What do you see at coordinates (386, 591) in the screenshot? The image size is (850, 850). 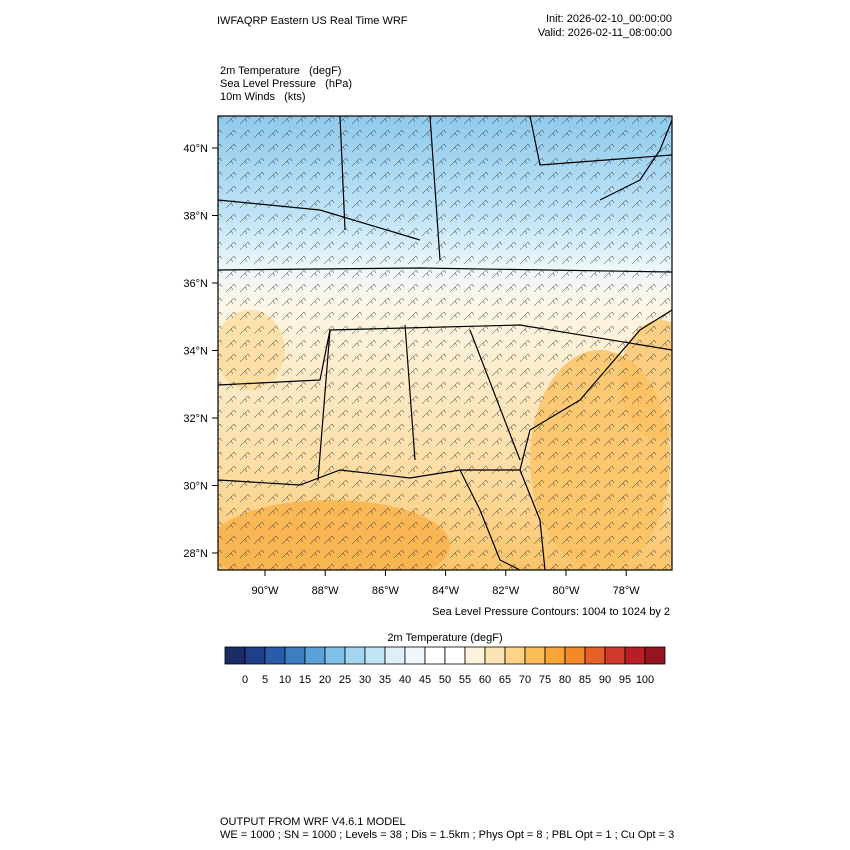 I see `lon-label: 86°W` at bounding box center [386, 591].